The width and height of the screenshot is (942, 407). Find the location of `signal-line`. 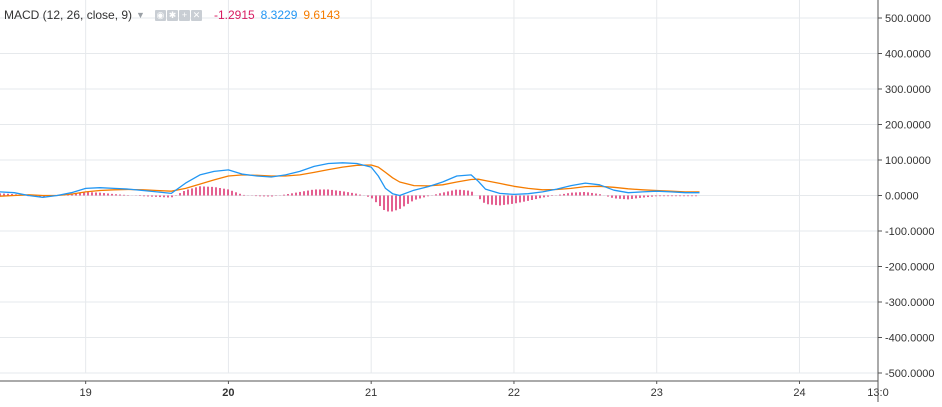

signal-line is located at coordinates (350, 180).